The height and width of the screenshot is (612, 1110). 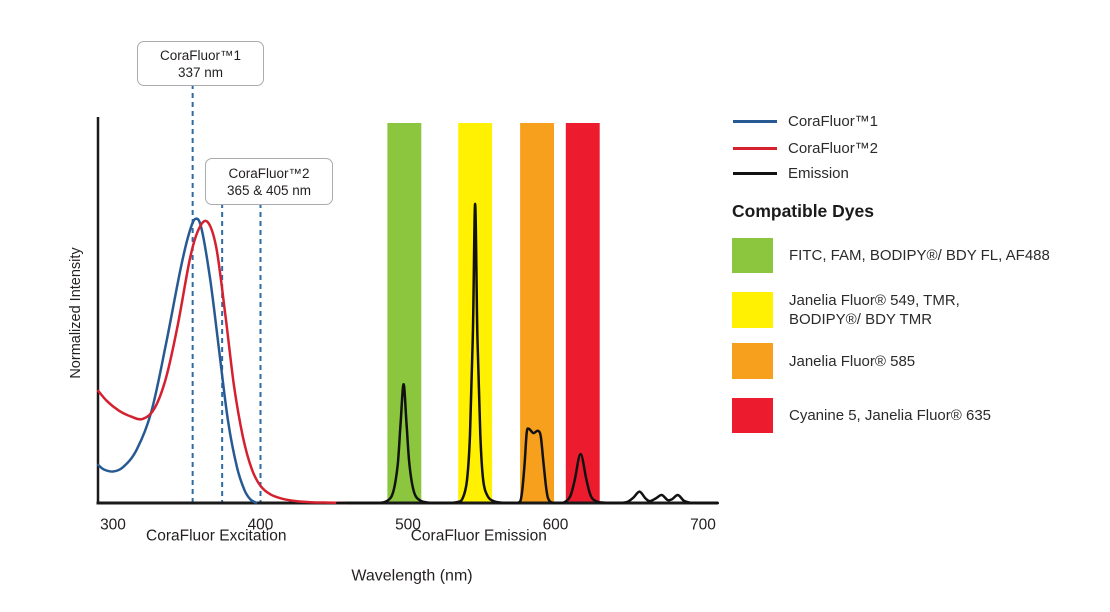 I want to click on legend-line-emission, so click(x=755, y=173).